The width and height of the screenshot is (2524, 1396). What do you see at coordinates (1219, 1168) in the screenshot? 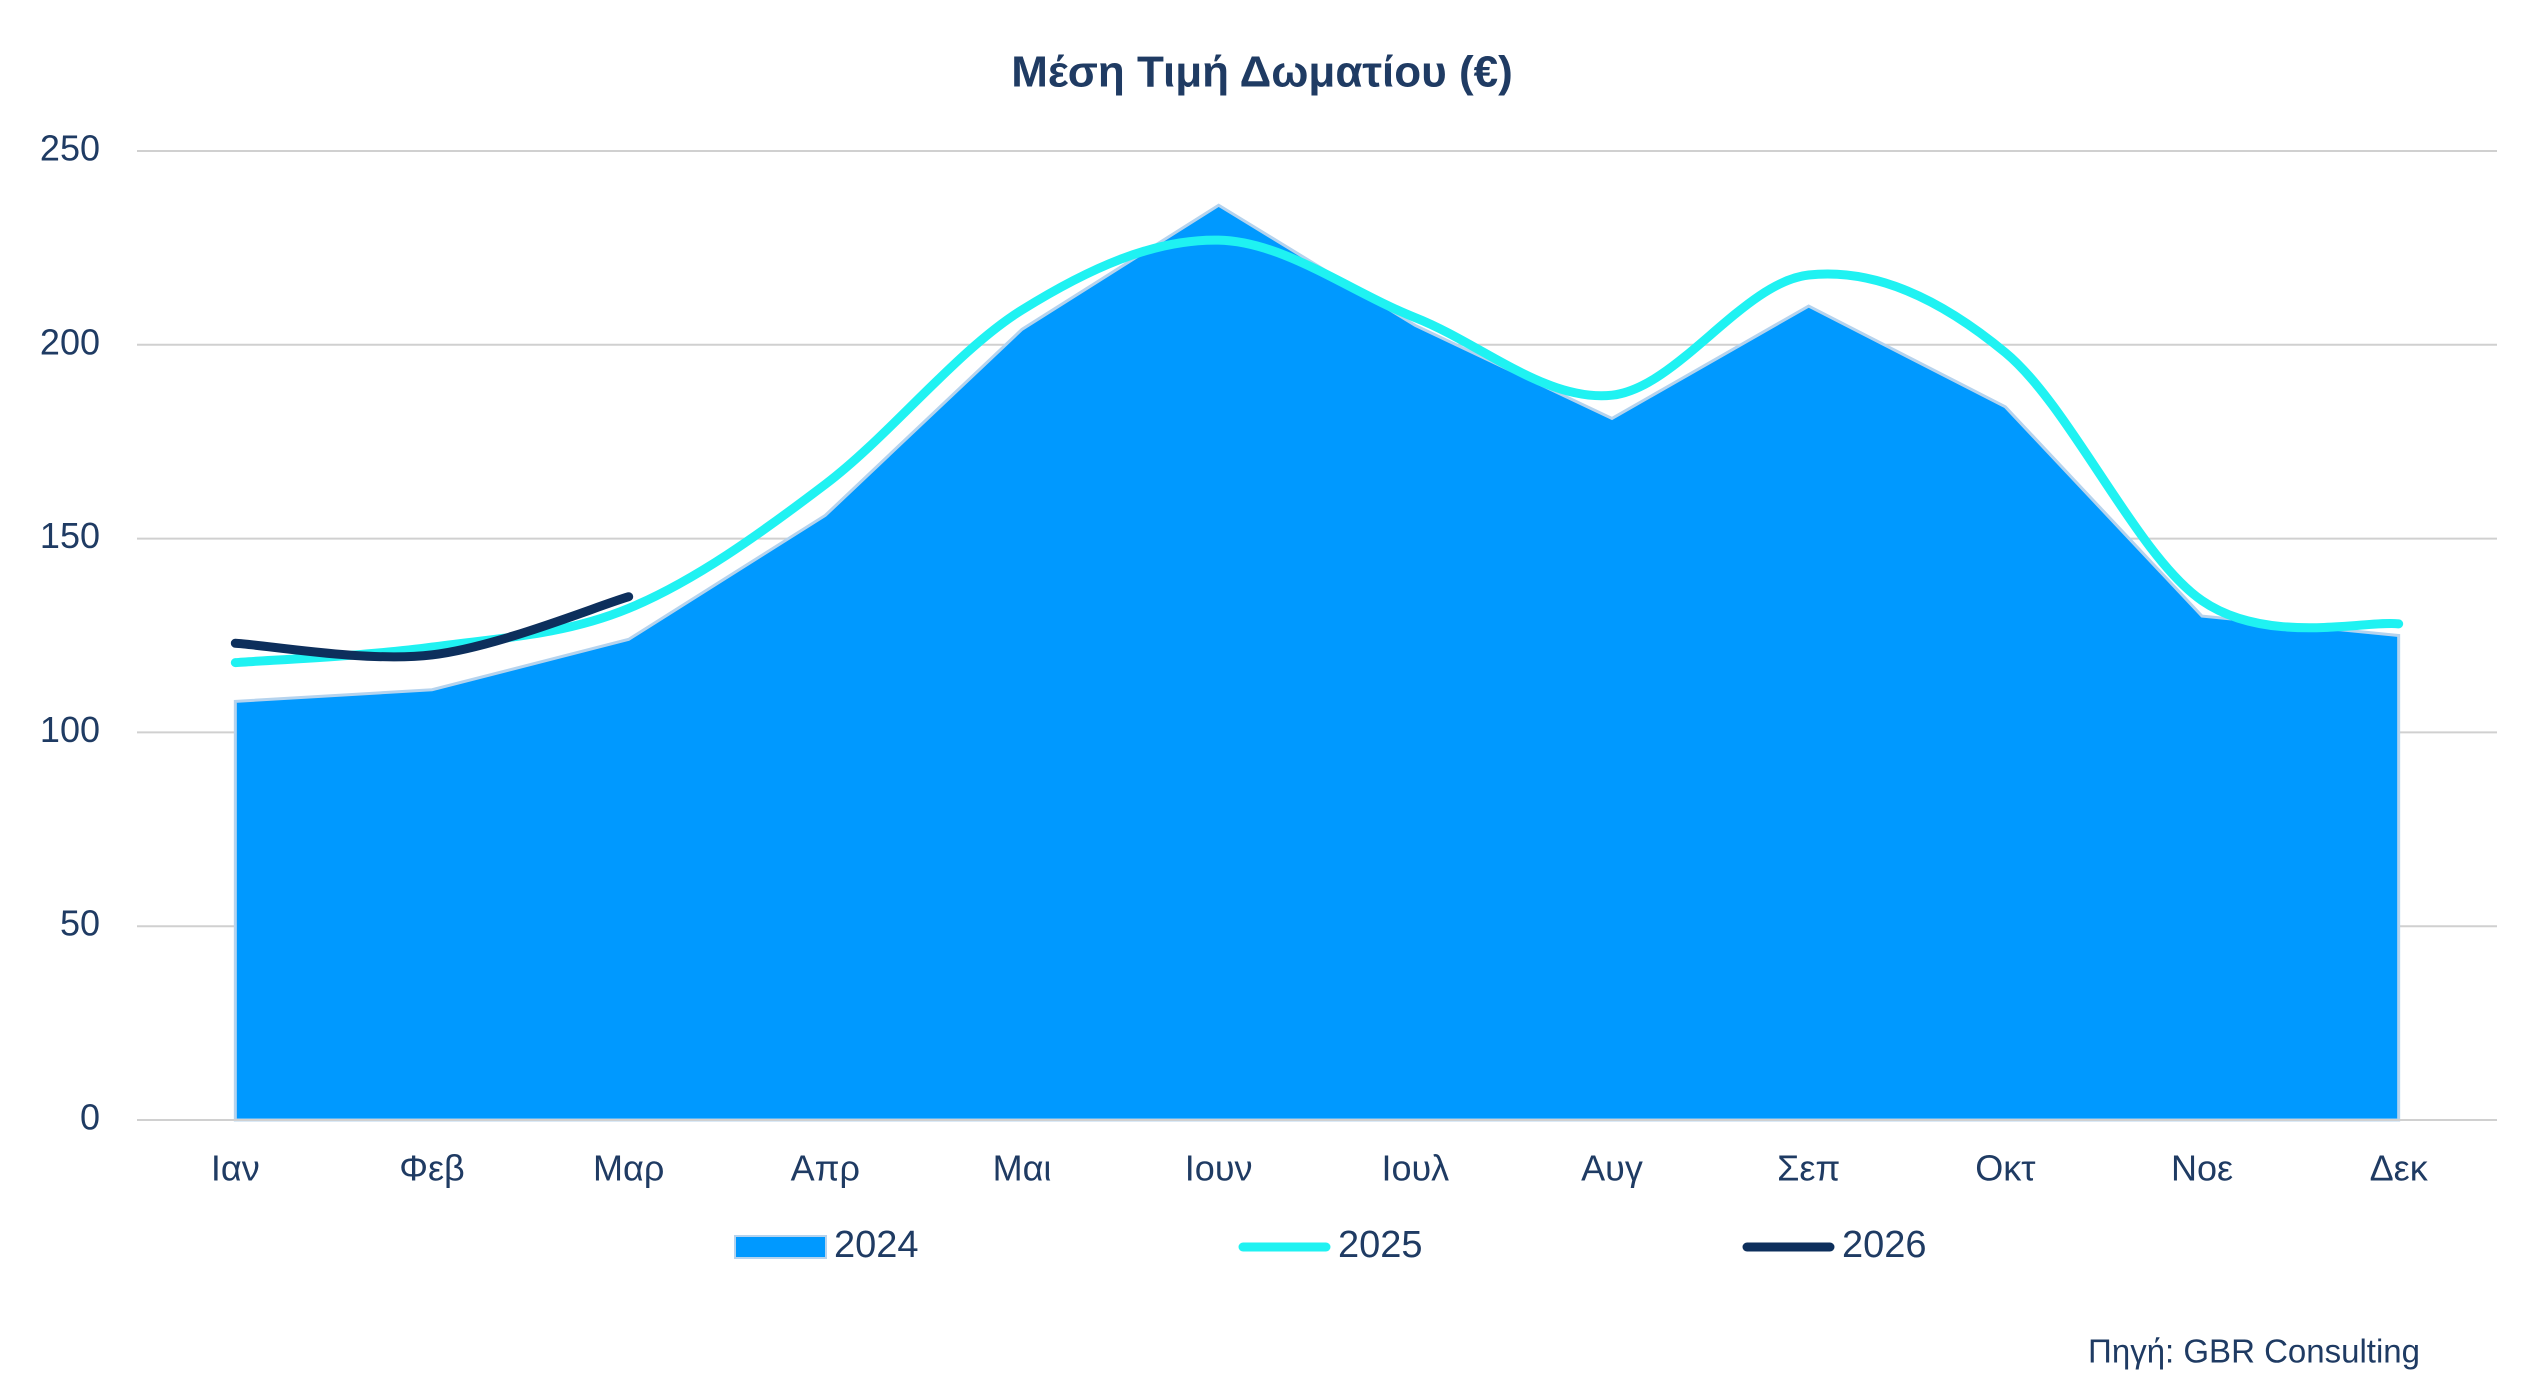
I see `x-tick-label: Ιουν` at bounding box center [1219, 1168].